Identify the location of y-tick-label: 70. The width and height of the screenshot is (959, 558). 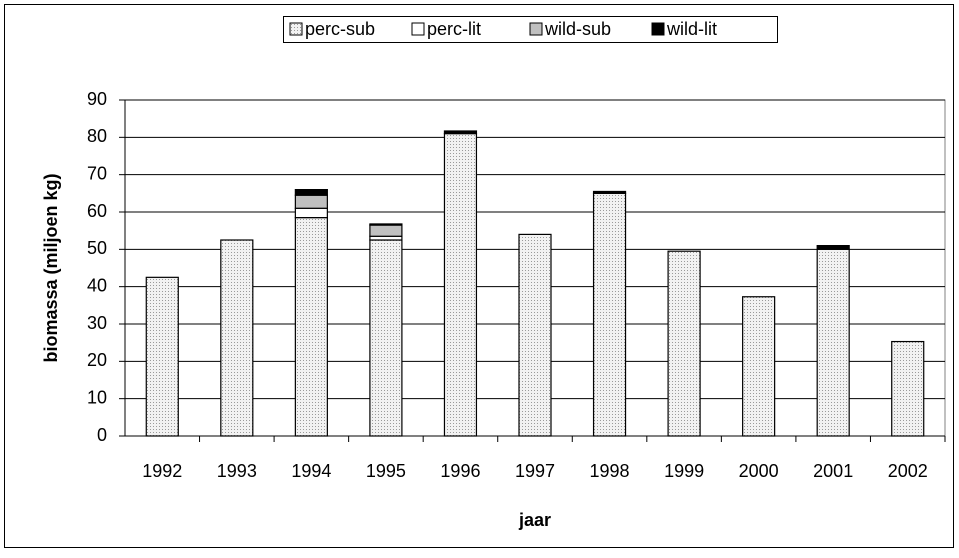
(97, 173).